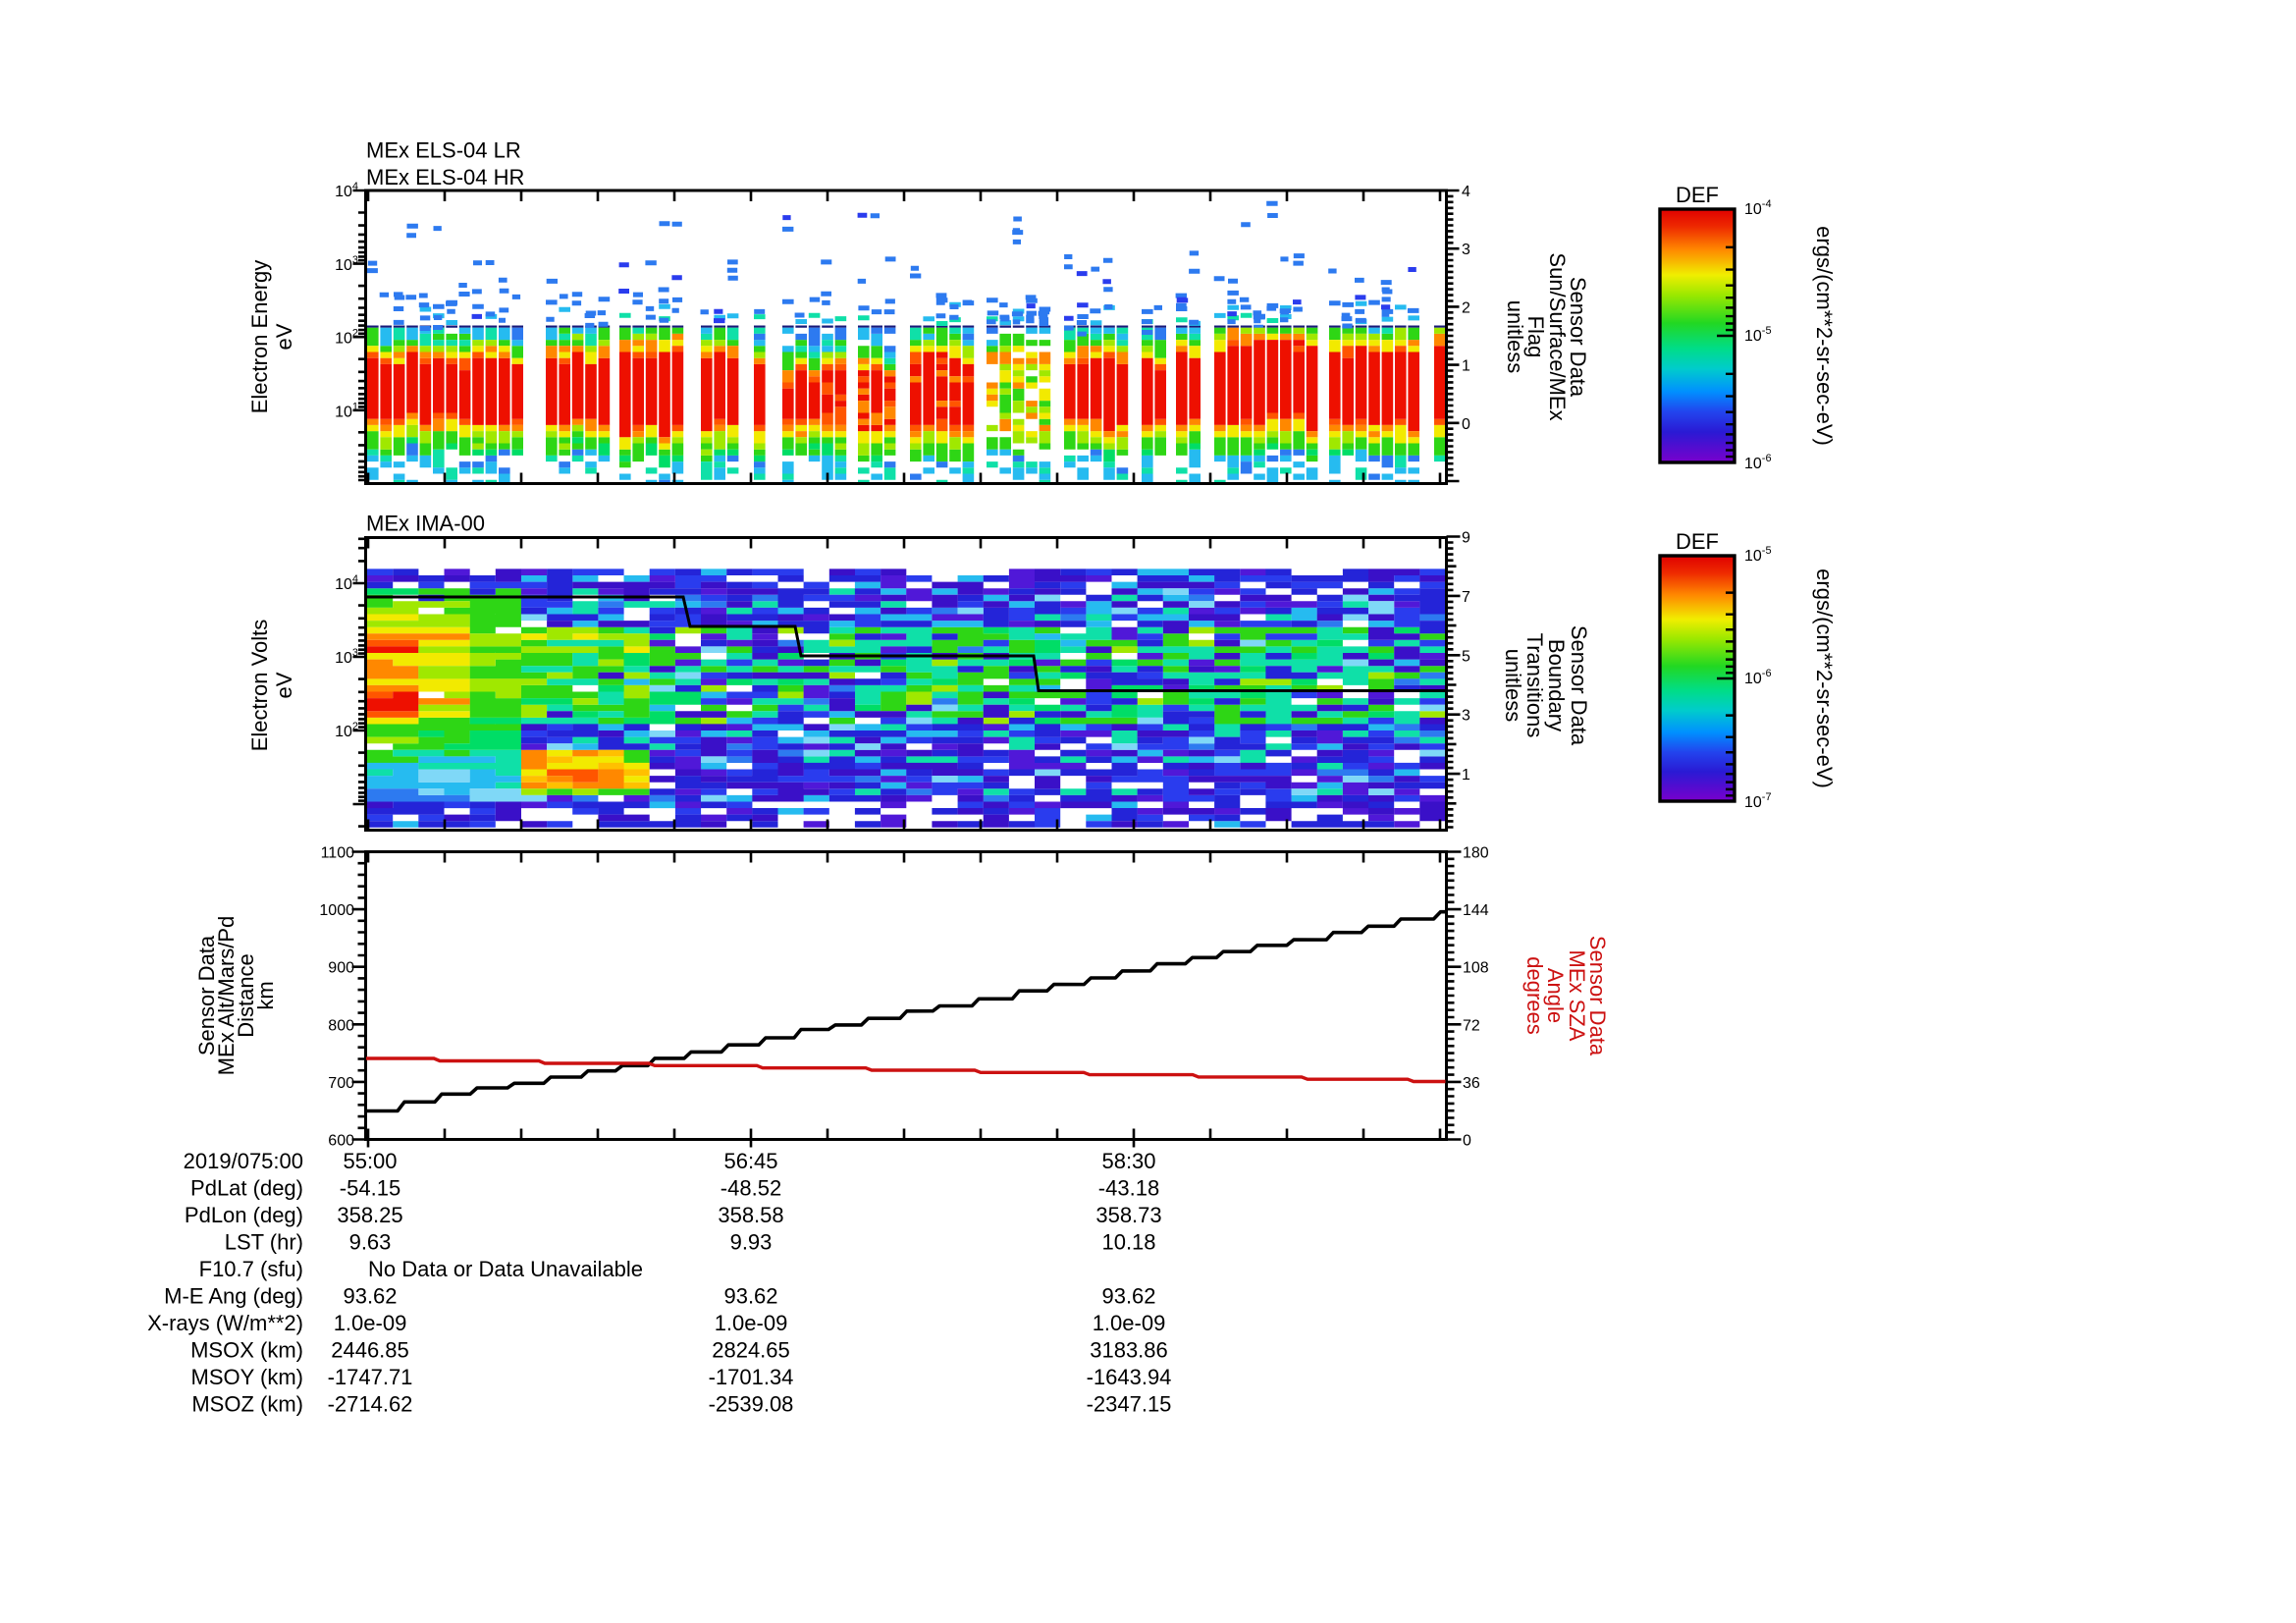 The height and width of the screenshot is (1623, 2296). I want to click on svg-text: -54.15, so click(370, 1188).